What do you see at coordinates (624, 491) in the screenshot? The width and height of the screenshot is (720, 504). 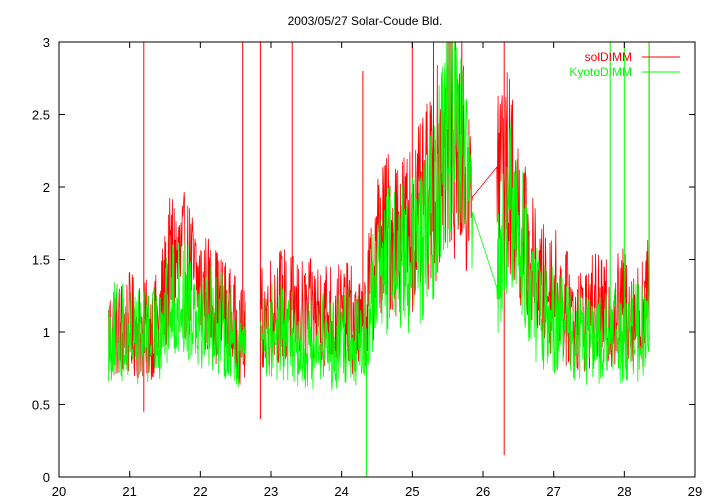 I see `x-tick-label-8: 28` at bounding box center [624, 491].